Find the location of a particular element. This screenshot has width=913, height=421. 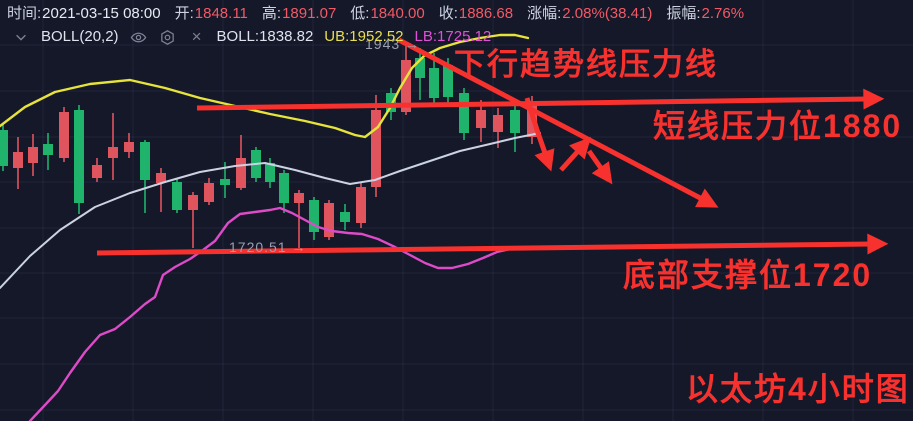

annotation-support-label: 底部支撑位1720 is located at coordinates (748, 275).